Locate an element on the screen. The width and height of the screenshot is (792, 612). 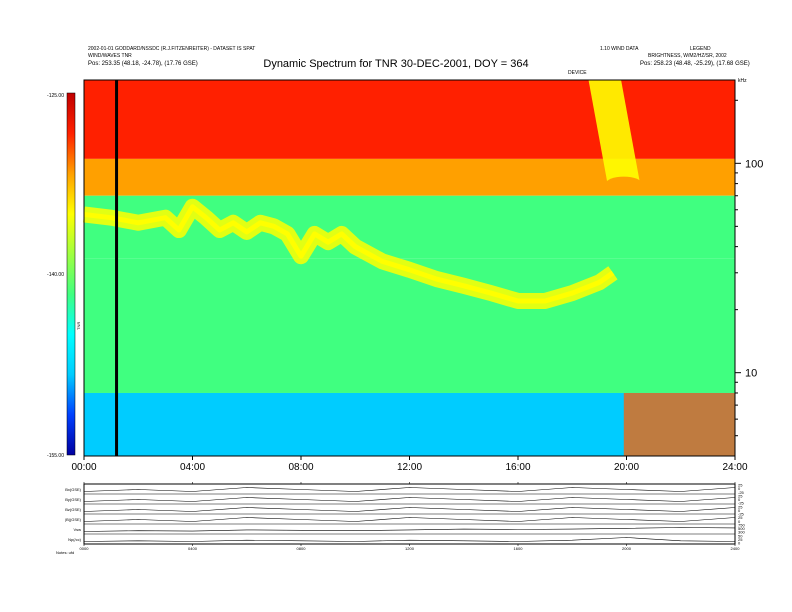
colorbar-gradient is located at coordinates (71, 274).